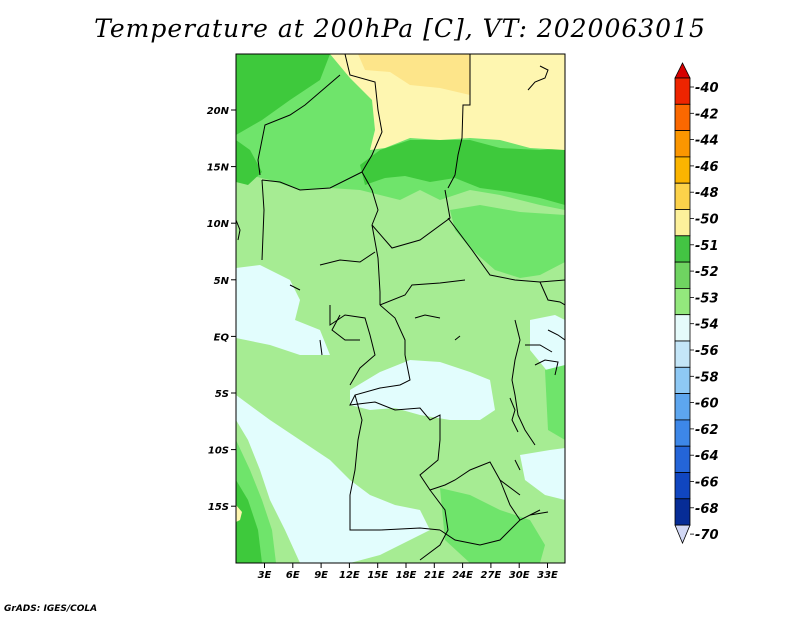 Image resolution: width=800 pixels, height=618 pixels. What do you see at coordinates (447, 102) in the screenshot?
I see `fill-minus50-north` at bounding box center [447, 102].